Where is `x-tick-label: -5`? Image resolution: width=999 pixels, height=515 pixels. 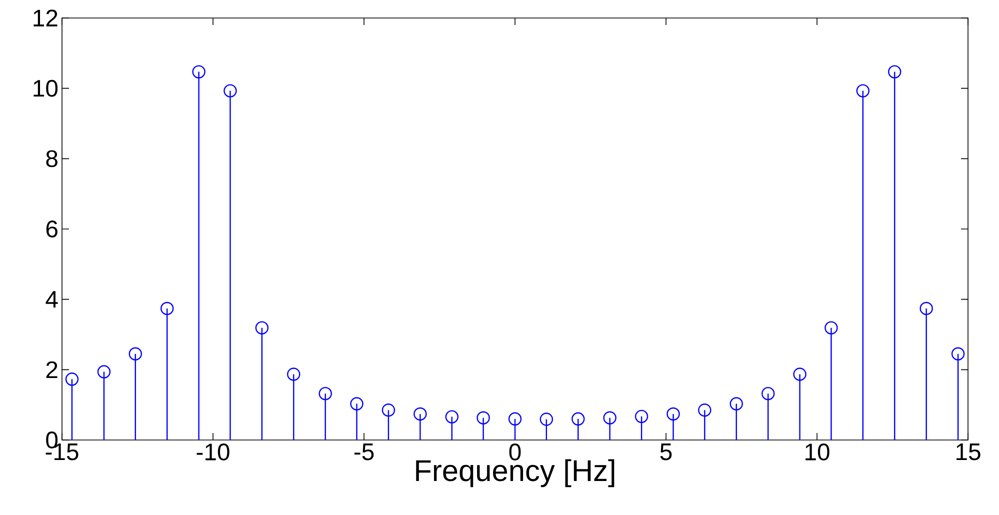 x-tick-label: -5 is located at coordinates (364, 452).